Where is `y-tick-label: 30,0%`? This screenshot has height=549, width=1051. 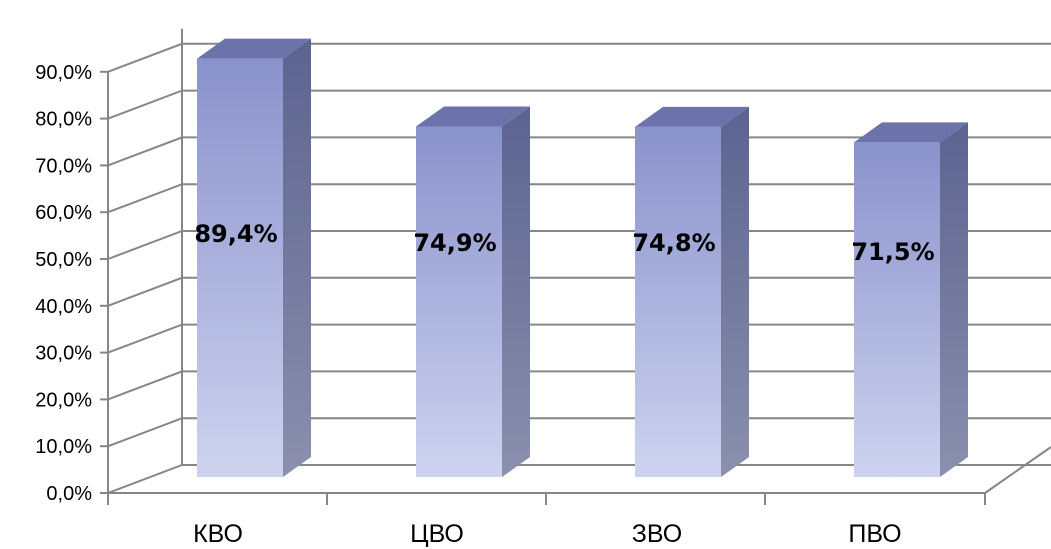 y-tick-label: 30,0% is located at coordinates (63, 354).